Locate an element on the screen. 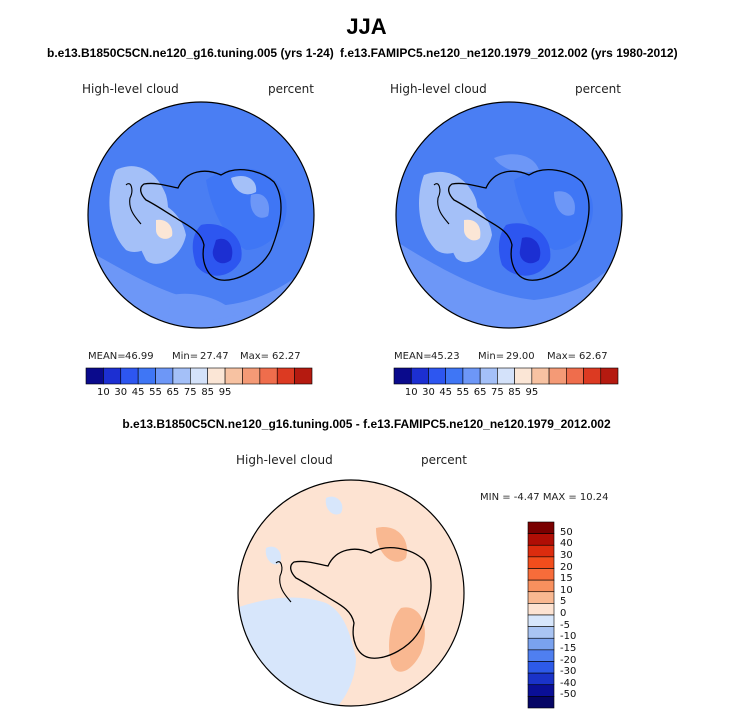 This screenshot has height=715, width=733. panel1-min-value: 27.47 is located at coordinates (214, 356).